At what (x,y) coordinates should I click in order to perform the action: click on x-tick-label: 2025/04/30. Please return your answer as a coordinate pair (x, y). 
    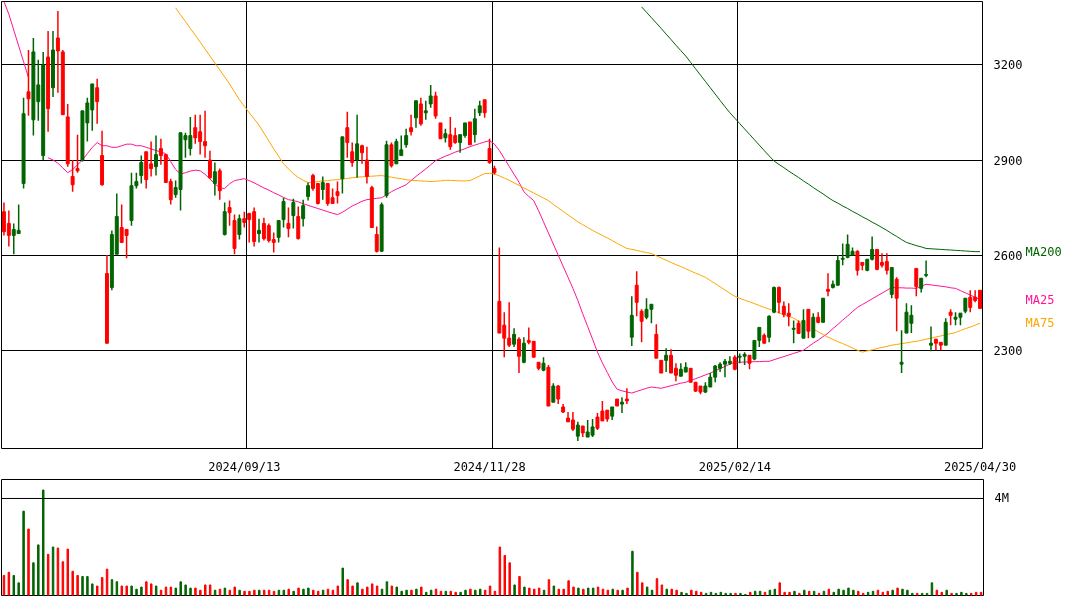
    Looking at the image, I should click on (980, 466).